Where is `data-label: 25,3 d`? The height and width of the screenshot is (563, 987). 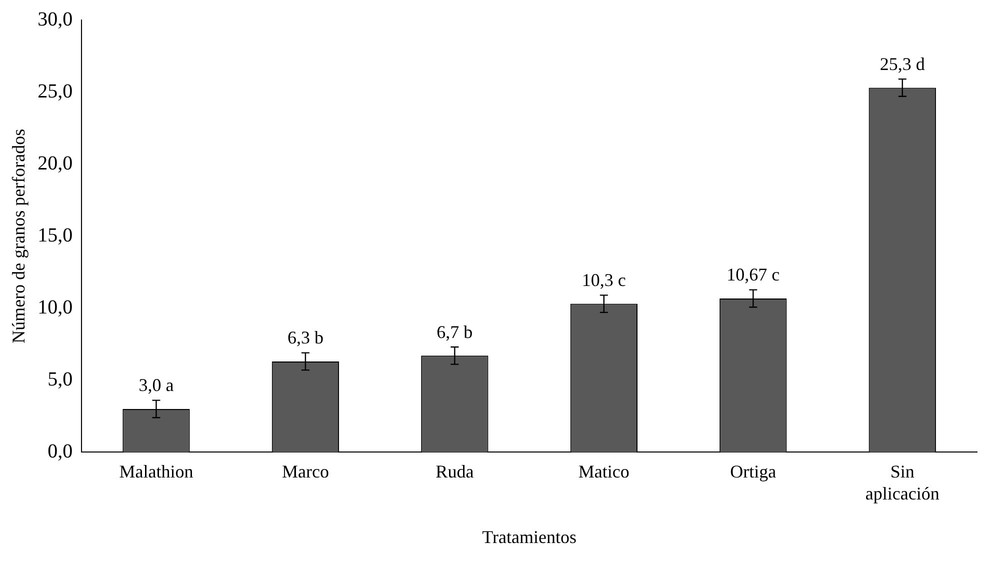
data-label: 25,3 d is located at coordinates (902, 64).